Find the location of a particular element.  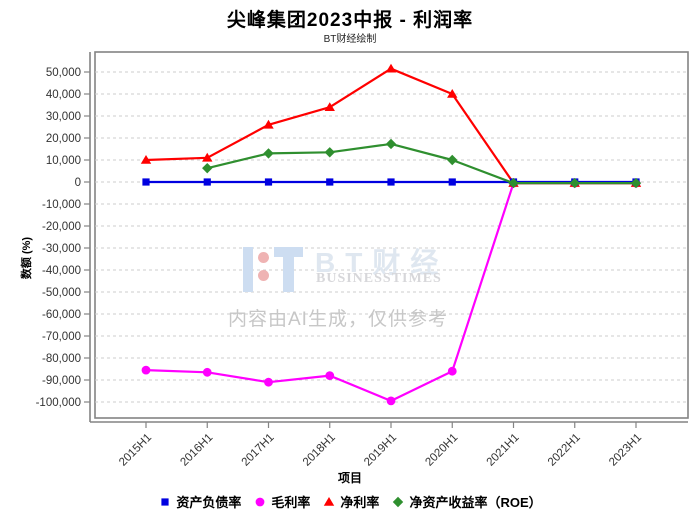

y-tick-label: -60,000 is located at coordinates (61, 315).